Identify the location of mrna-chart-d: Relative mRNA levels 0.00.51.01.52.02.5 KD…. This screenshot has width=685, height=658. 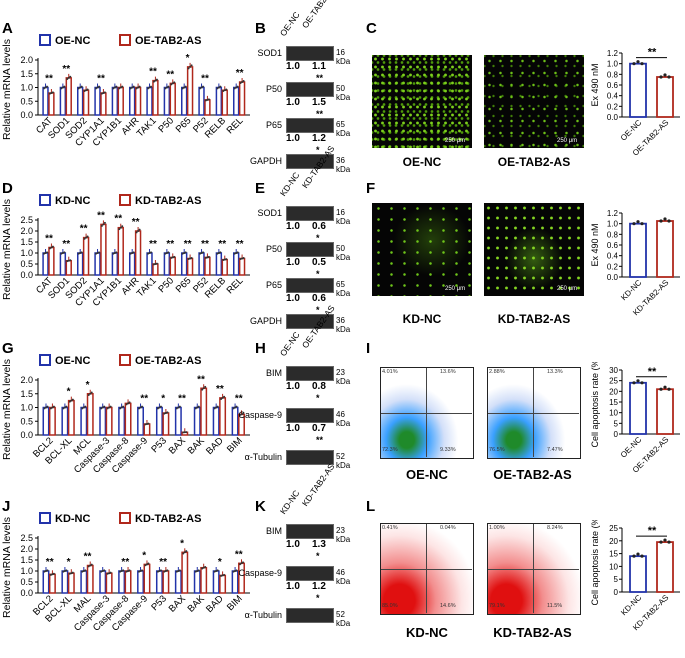
(125, 251).